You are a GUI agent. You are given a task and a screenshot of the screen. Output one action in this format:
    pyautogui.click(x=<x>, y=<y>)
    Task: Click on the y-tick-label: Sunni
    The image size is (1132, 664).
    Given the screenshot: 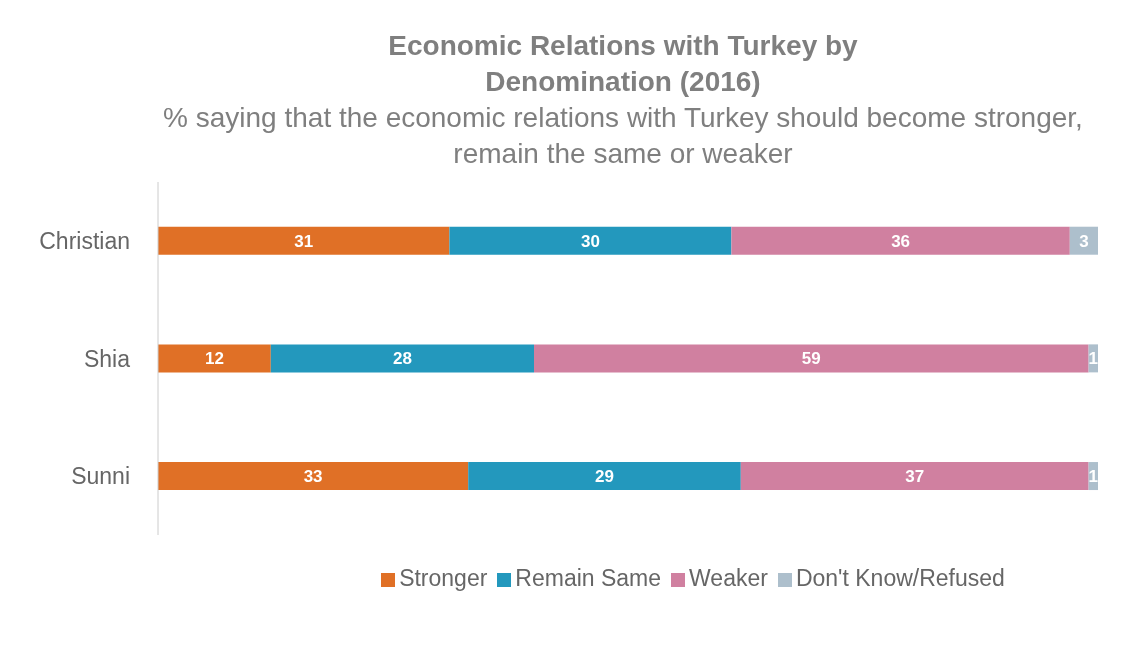 What is the action you would take?
    pyautogui.click(x=100, y=476)
    